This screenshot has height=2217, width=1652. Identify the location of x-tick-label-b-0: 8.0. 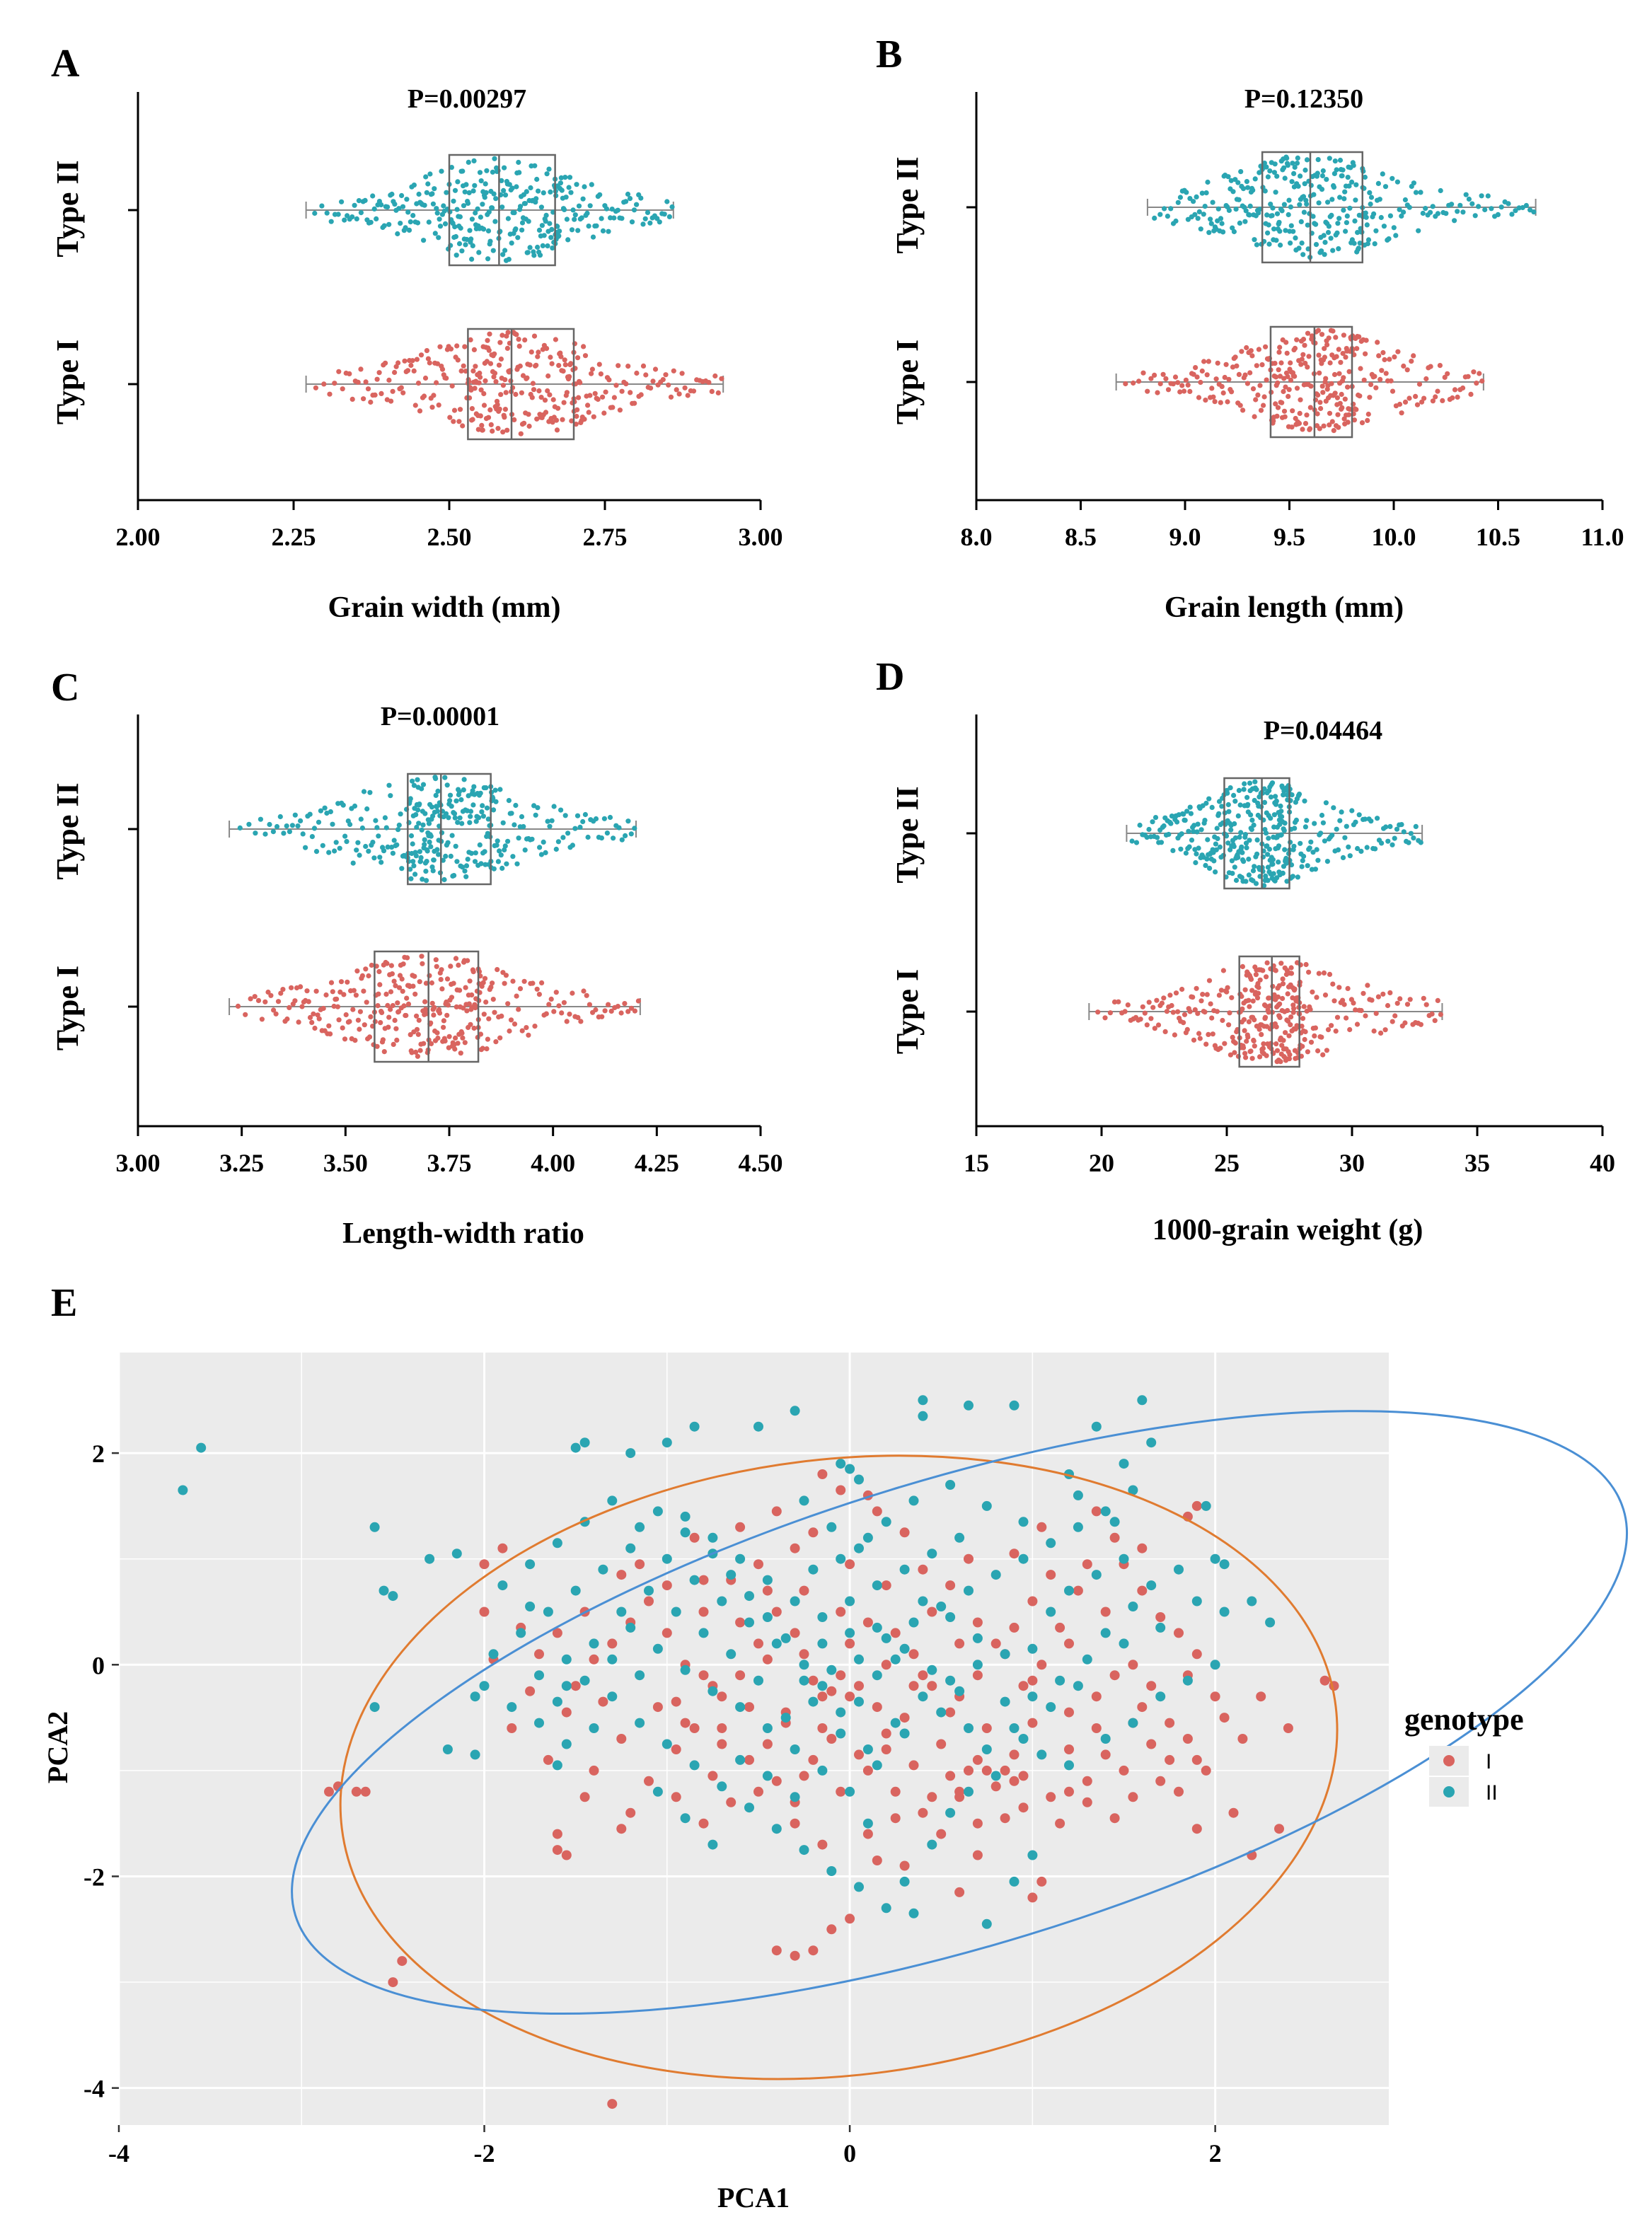
(977, 537).